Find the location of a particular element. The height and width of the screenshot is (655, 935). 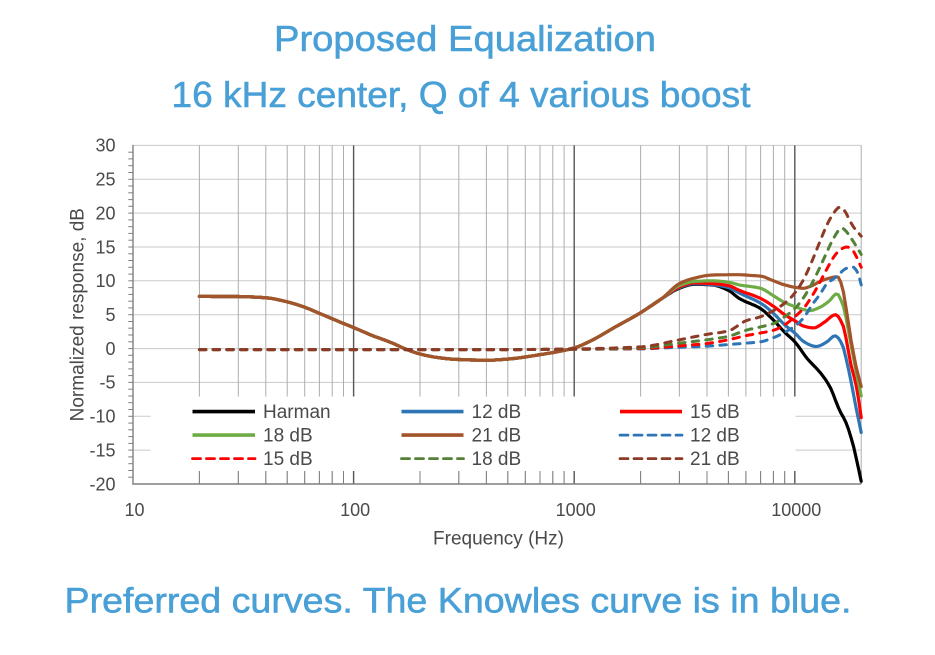

svg-text: -15 is located at coordinates (102, 450).